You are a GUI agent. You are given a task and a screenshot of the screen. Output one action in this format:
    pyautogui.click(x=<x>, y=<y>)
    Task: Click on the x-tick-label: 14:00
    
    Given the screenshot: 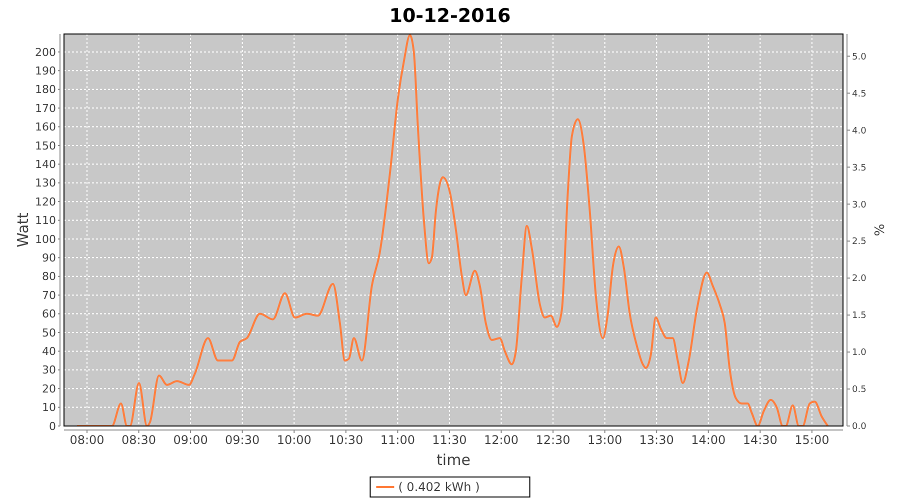 What is the action you would take?
    pyautogui.click(x=708, y=440)
    